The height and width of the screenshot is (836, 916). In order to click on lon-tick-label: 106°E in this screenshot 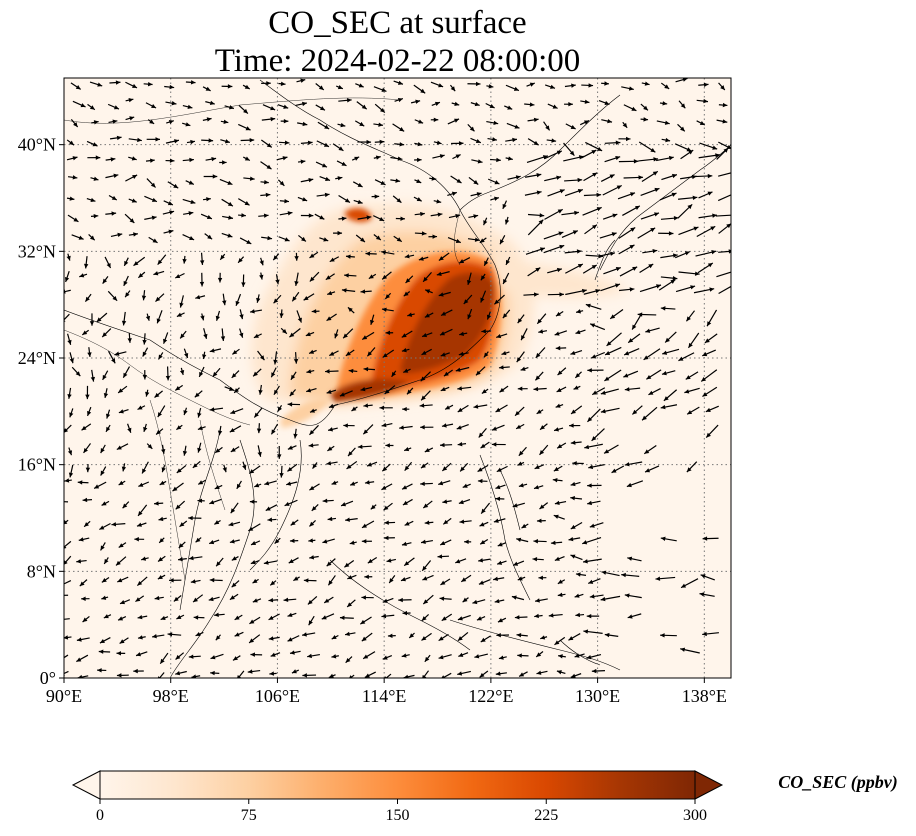, I will do `click(277, 696)`.